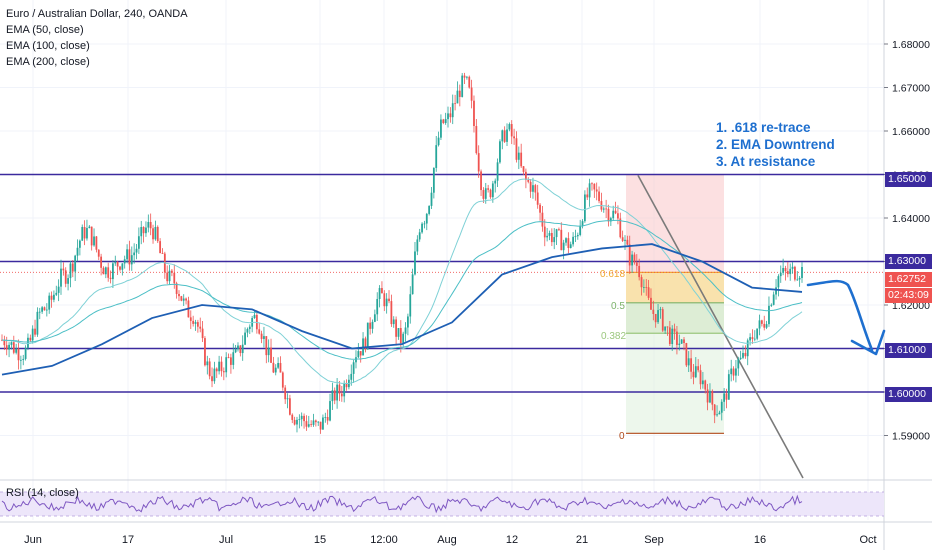 Image resolution: width=932 pixels, height=550 pixels. Describe the element at coordinates (582, 540) in the screenshot. I see `x-tick-label: 21` at that location.